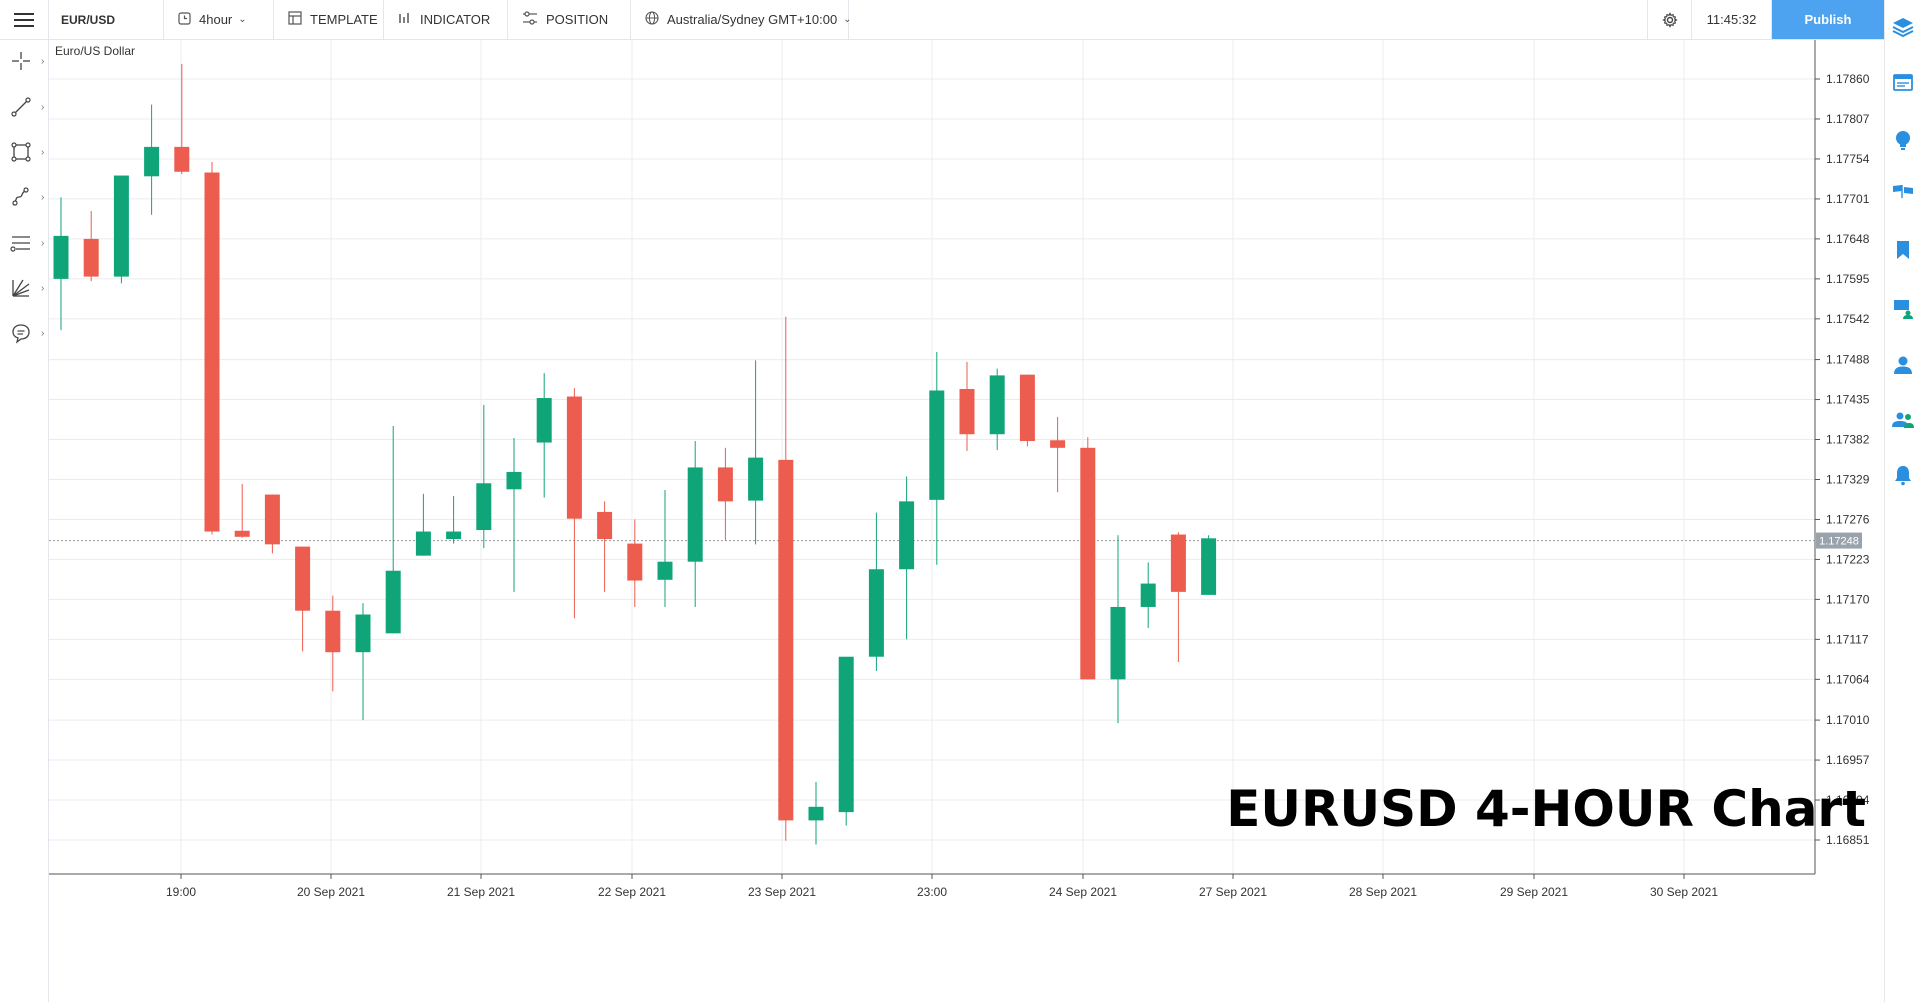  I want to click on hamburger-icon, so click(24, 19).